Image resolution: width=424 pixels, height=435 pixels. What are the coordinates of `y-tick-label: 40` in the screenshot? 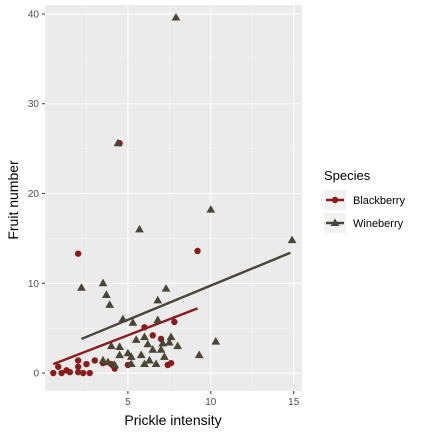 It's located at (34, 14).